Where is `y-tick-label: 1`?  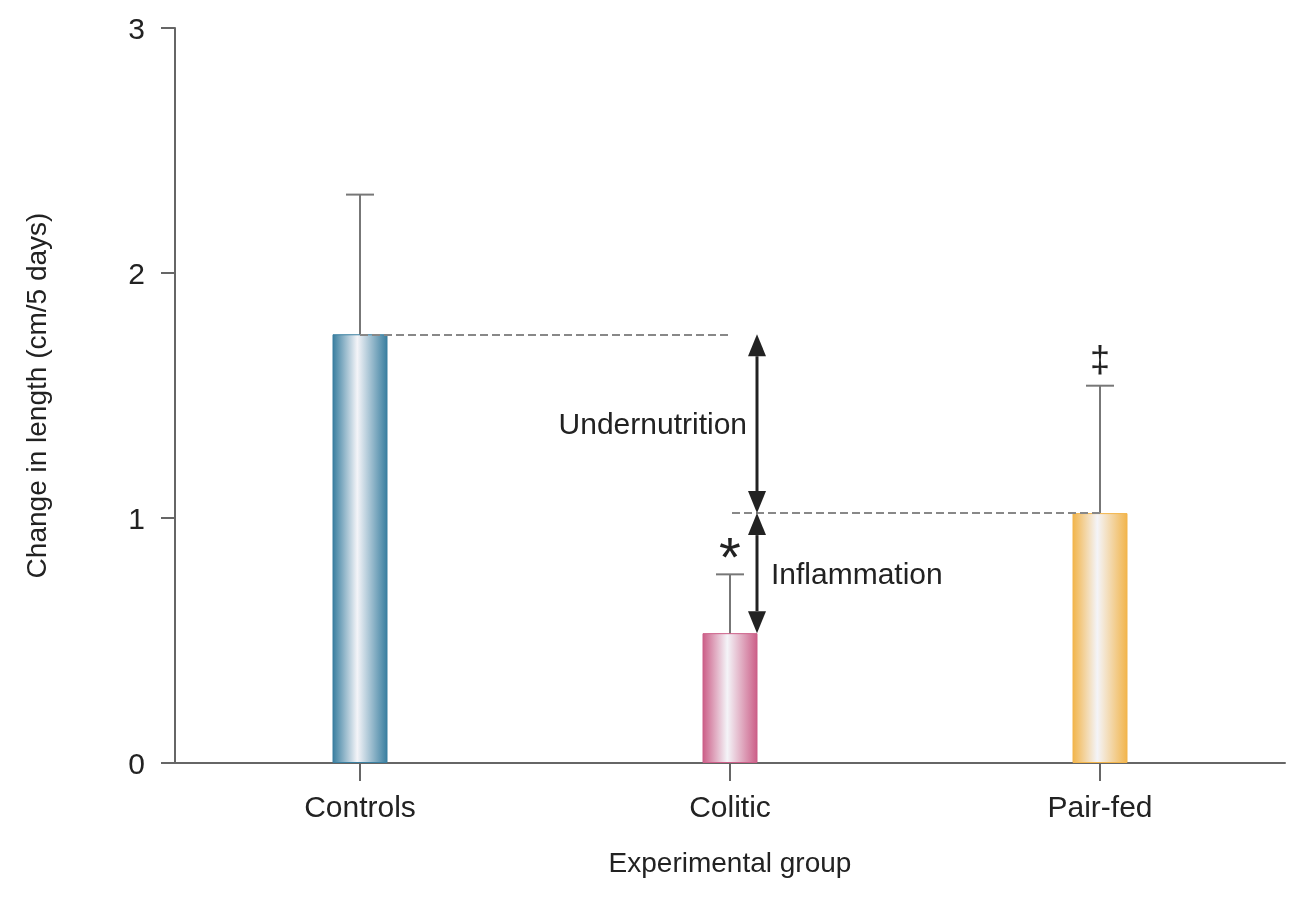
y-tick-label: 1 is located at coordinates (136, 518).